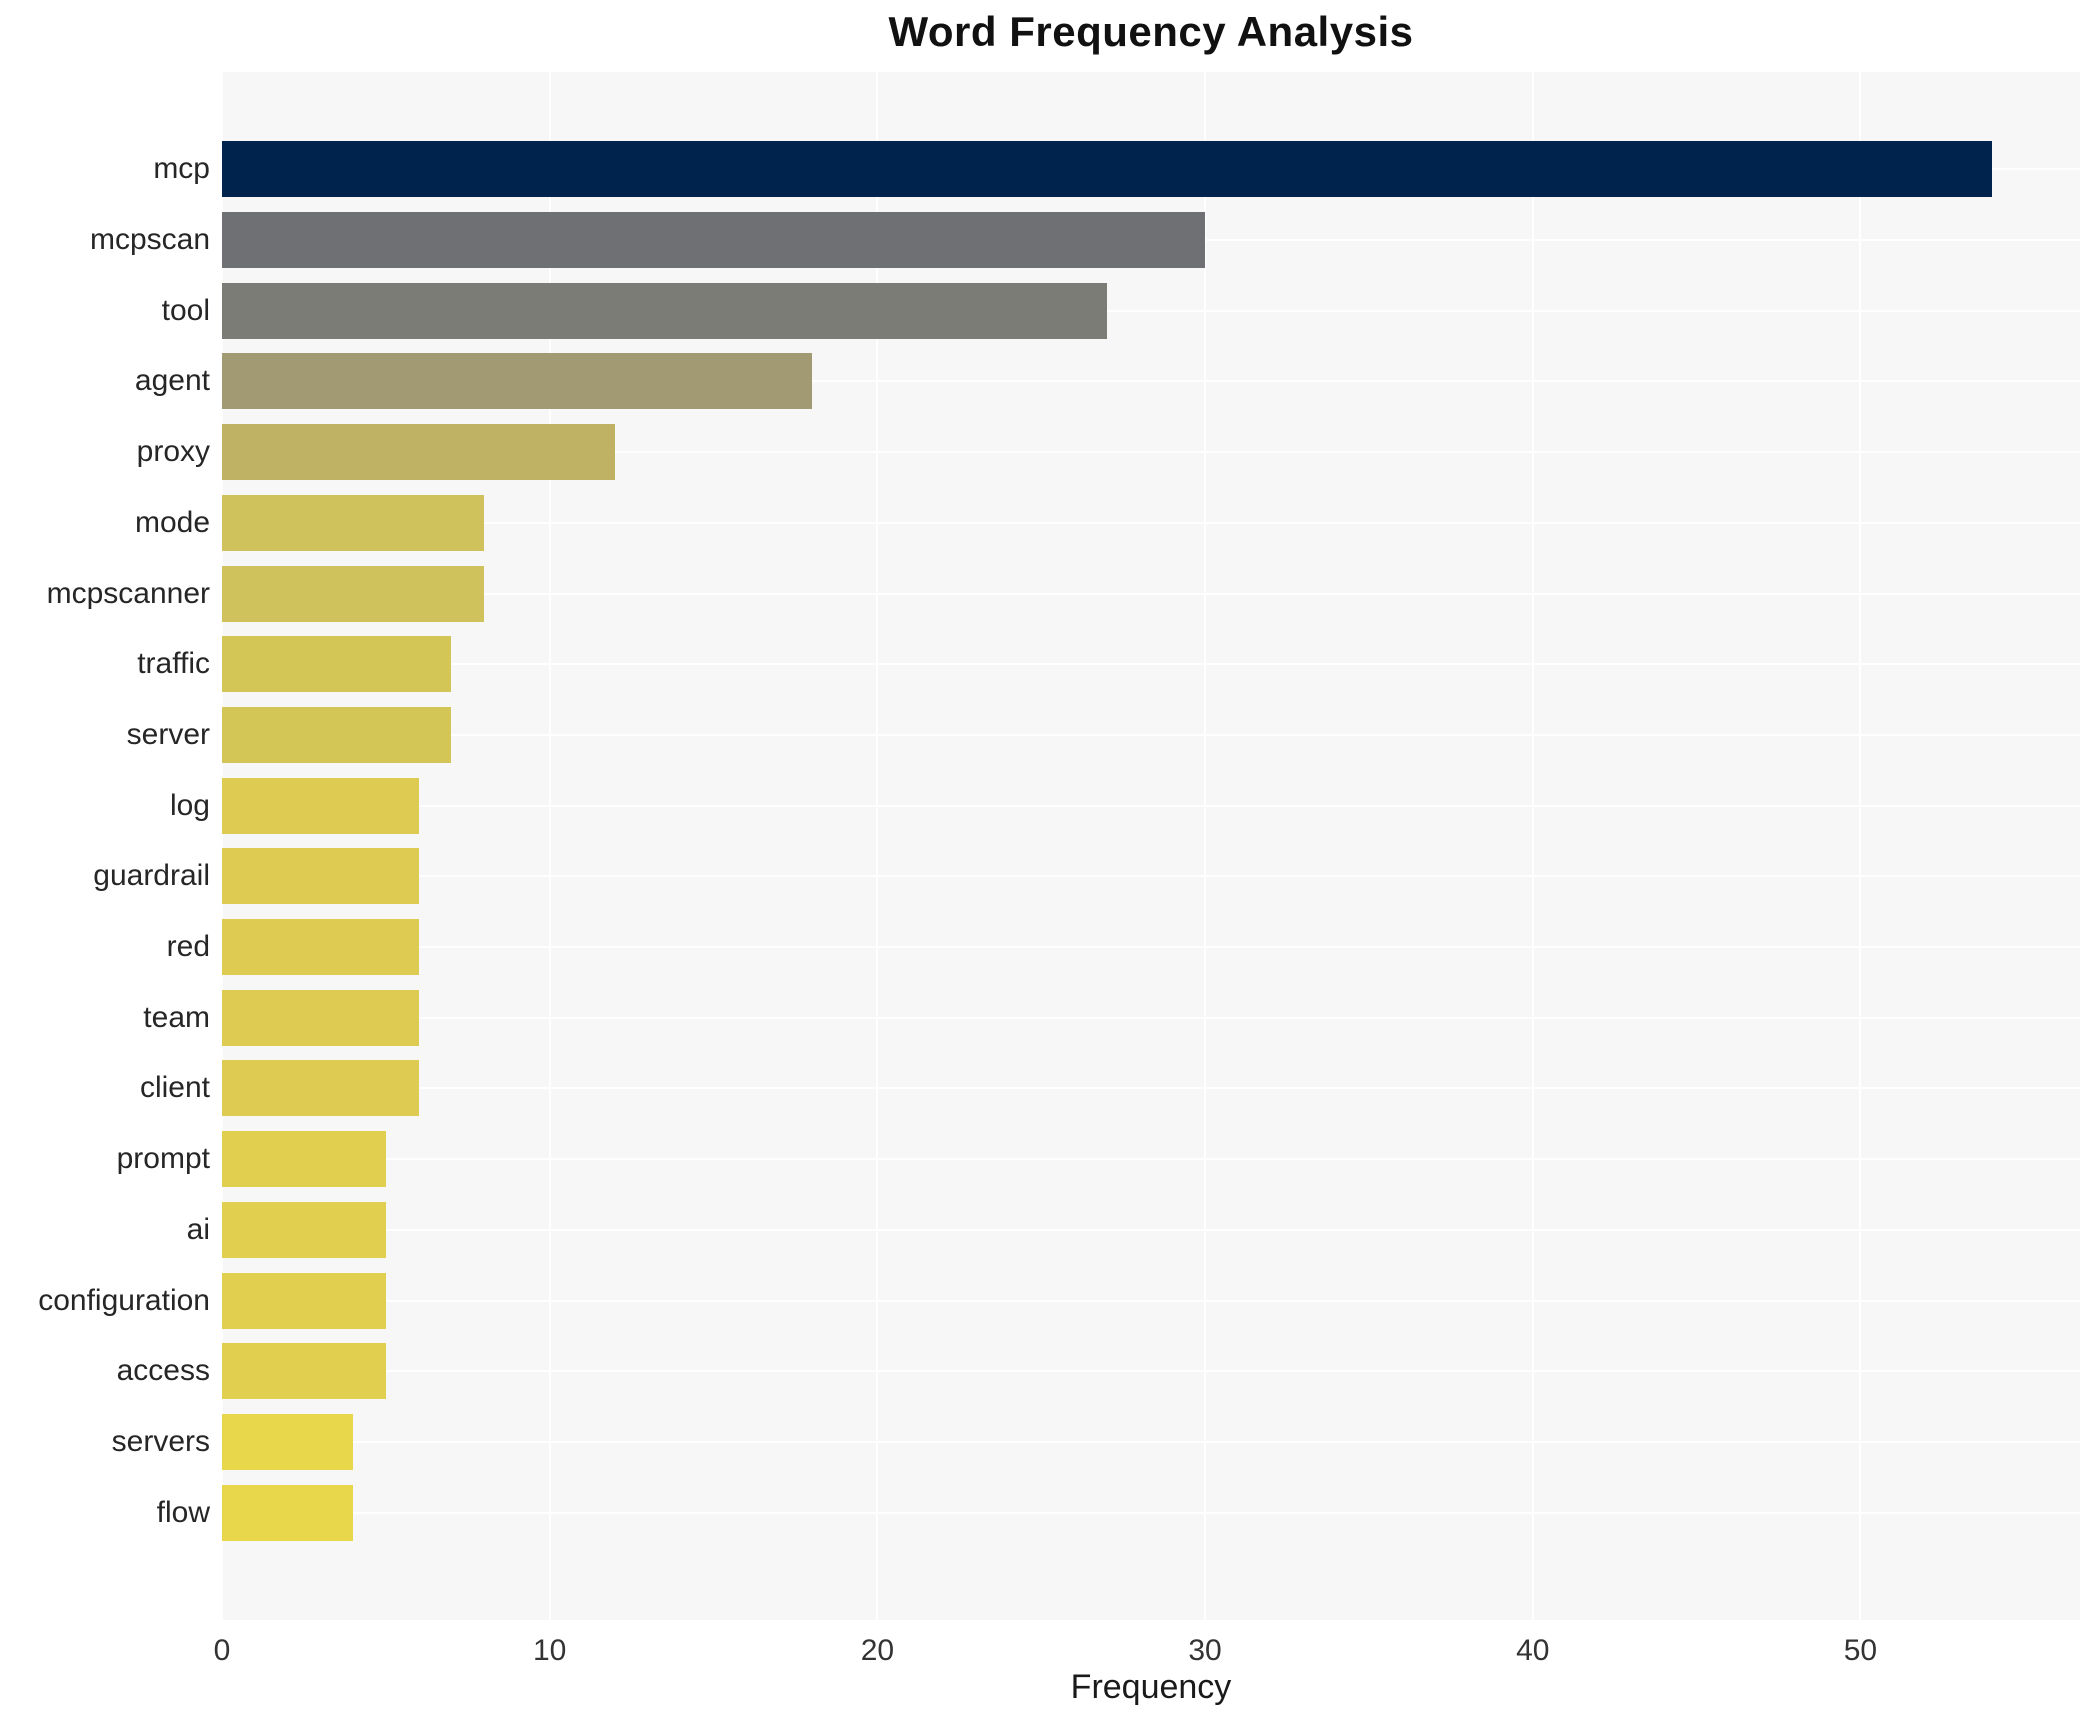 The height and width of the screenshot is (1710, 2100). I want to click on bar-agent, so click(517, 381).